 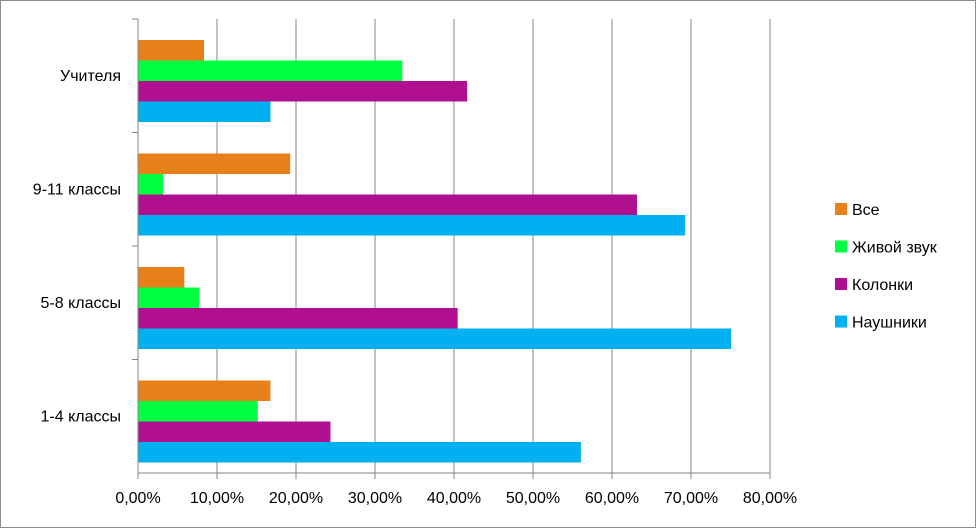 I want to click on x-tick-label: 0,00%, so click(x=137, y=498).